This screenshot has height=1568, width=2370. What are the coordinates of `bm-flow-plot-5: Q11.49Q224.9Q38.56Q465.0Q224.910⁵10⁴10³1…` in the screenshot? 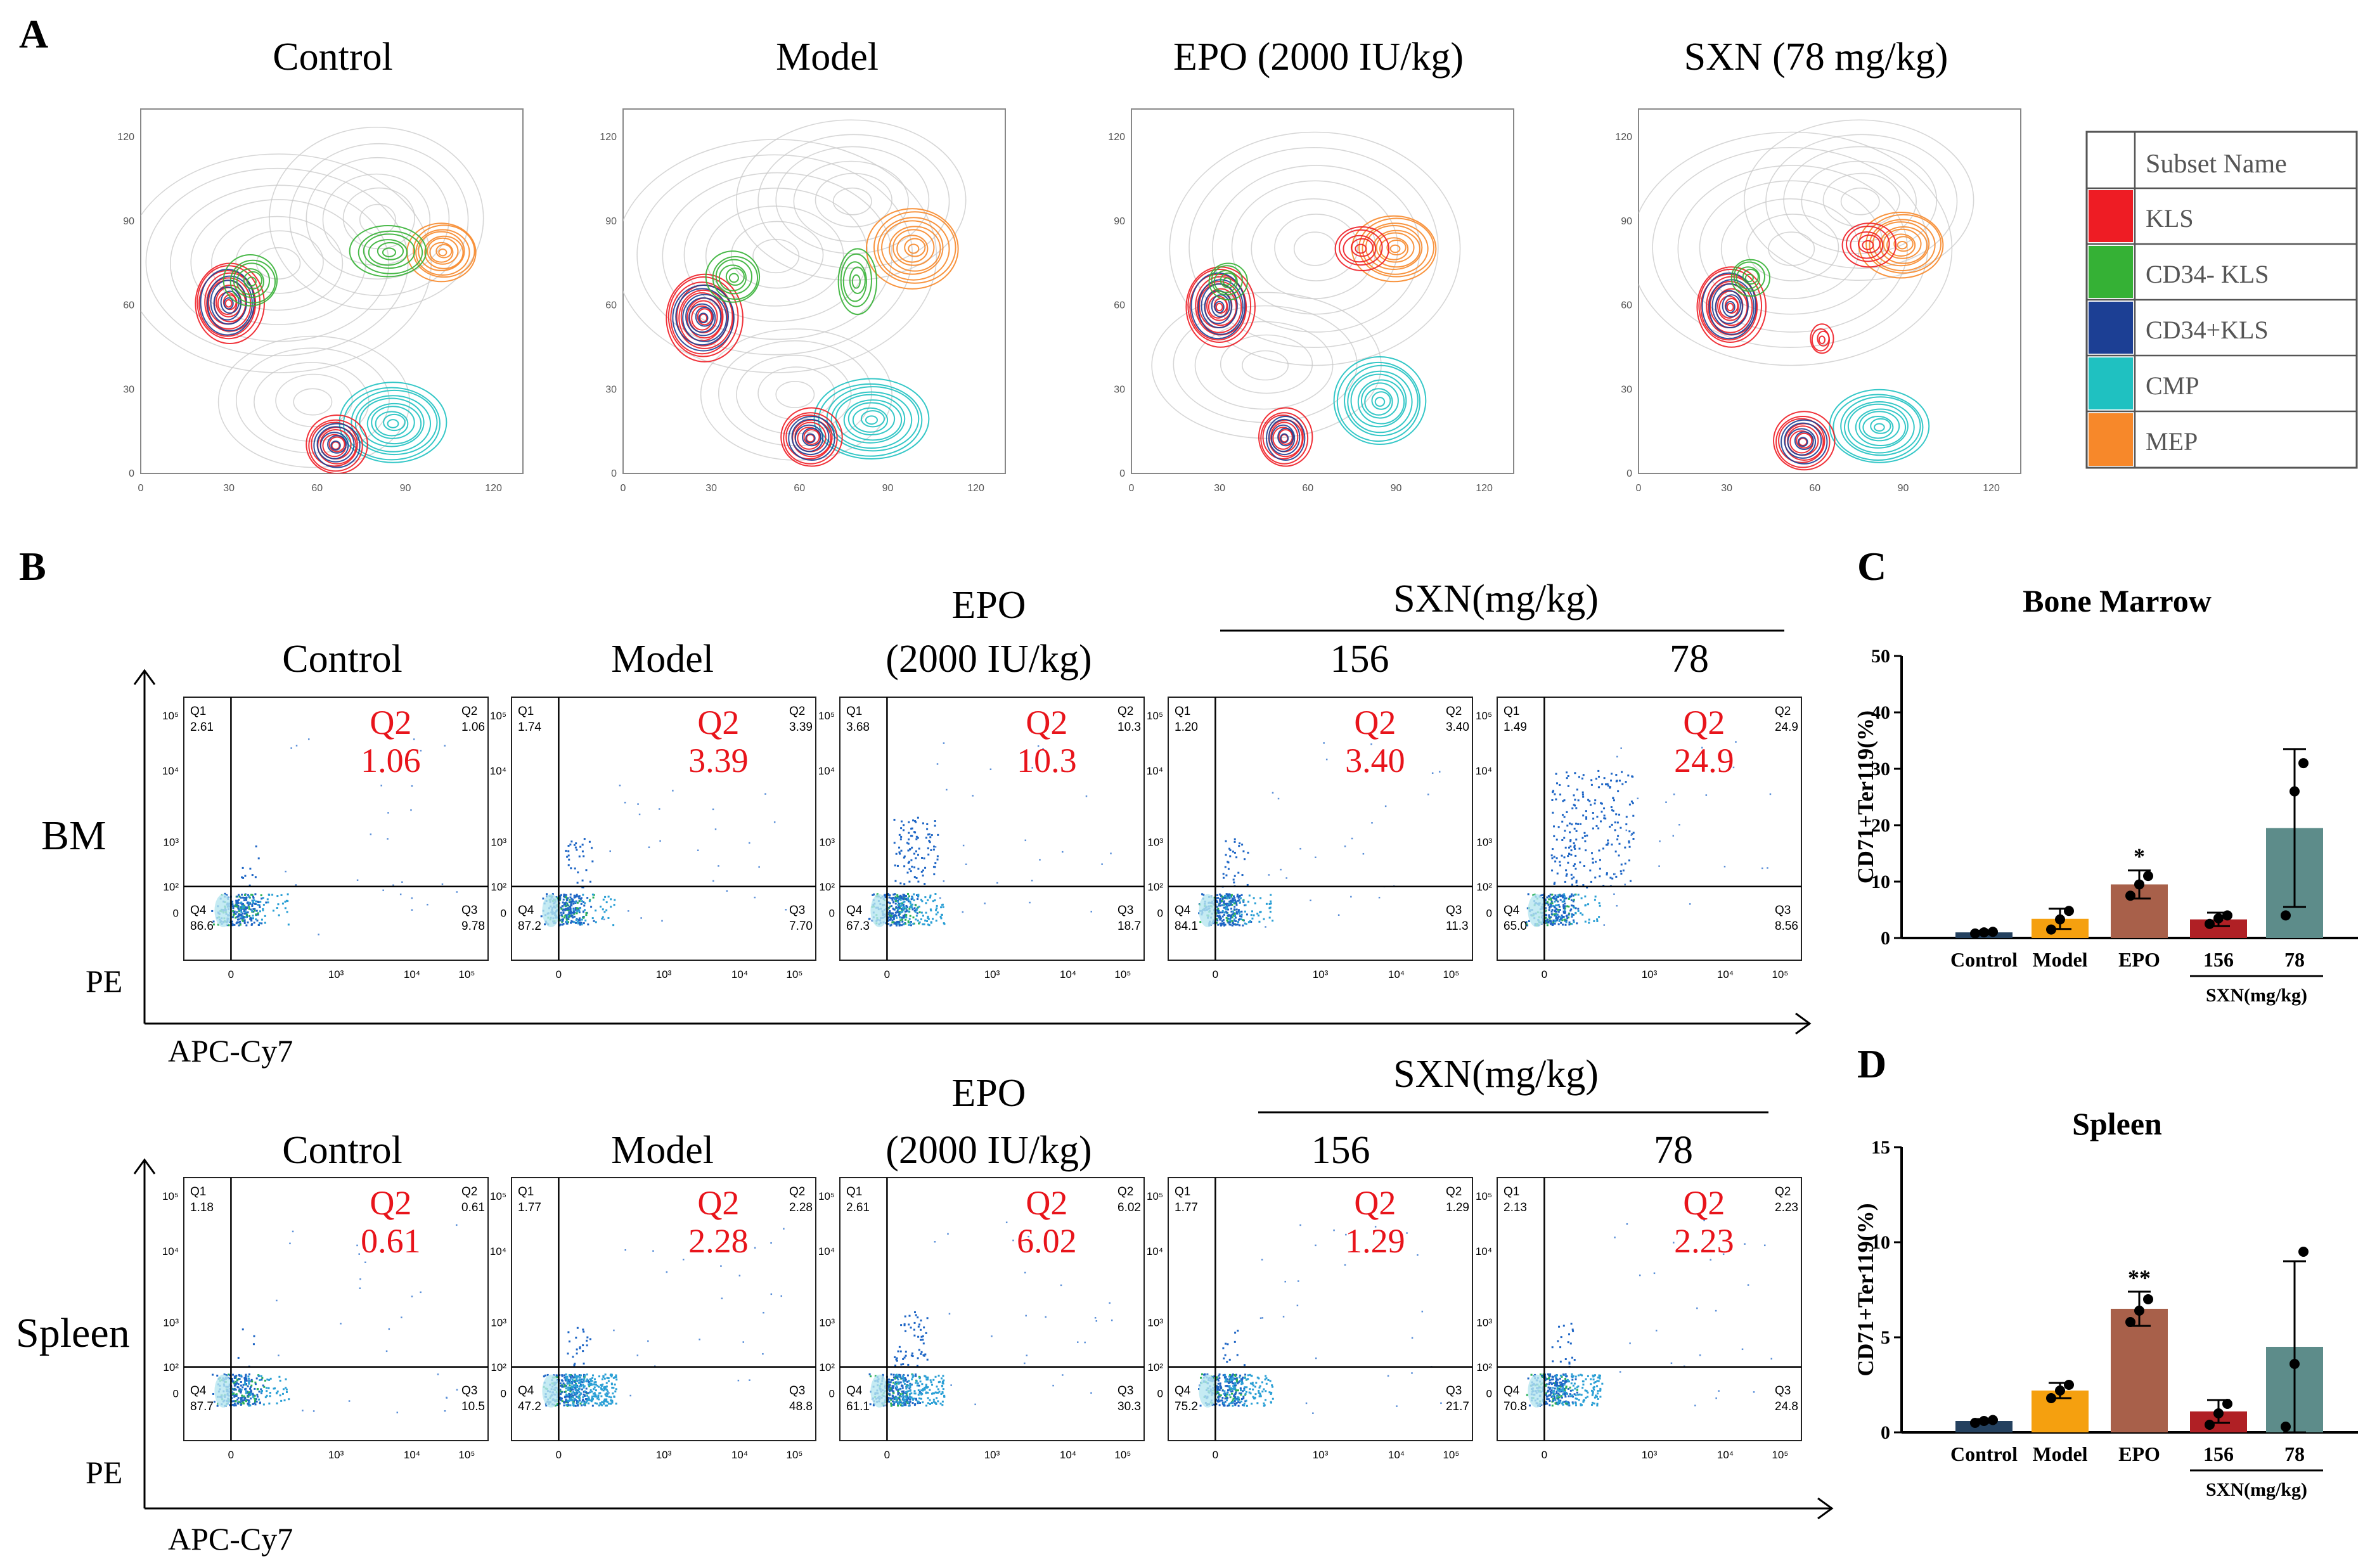 It's located at (1639, 838).